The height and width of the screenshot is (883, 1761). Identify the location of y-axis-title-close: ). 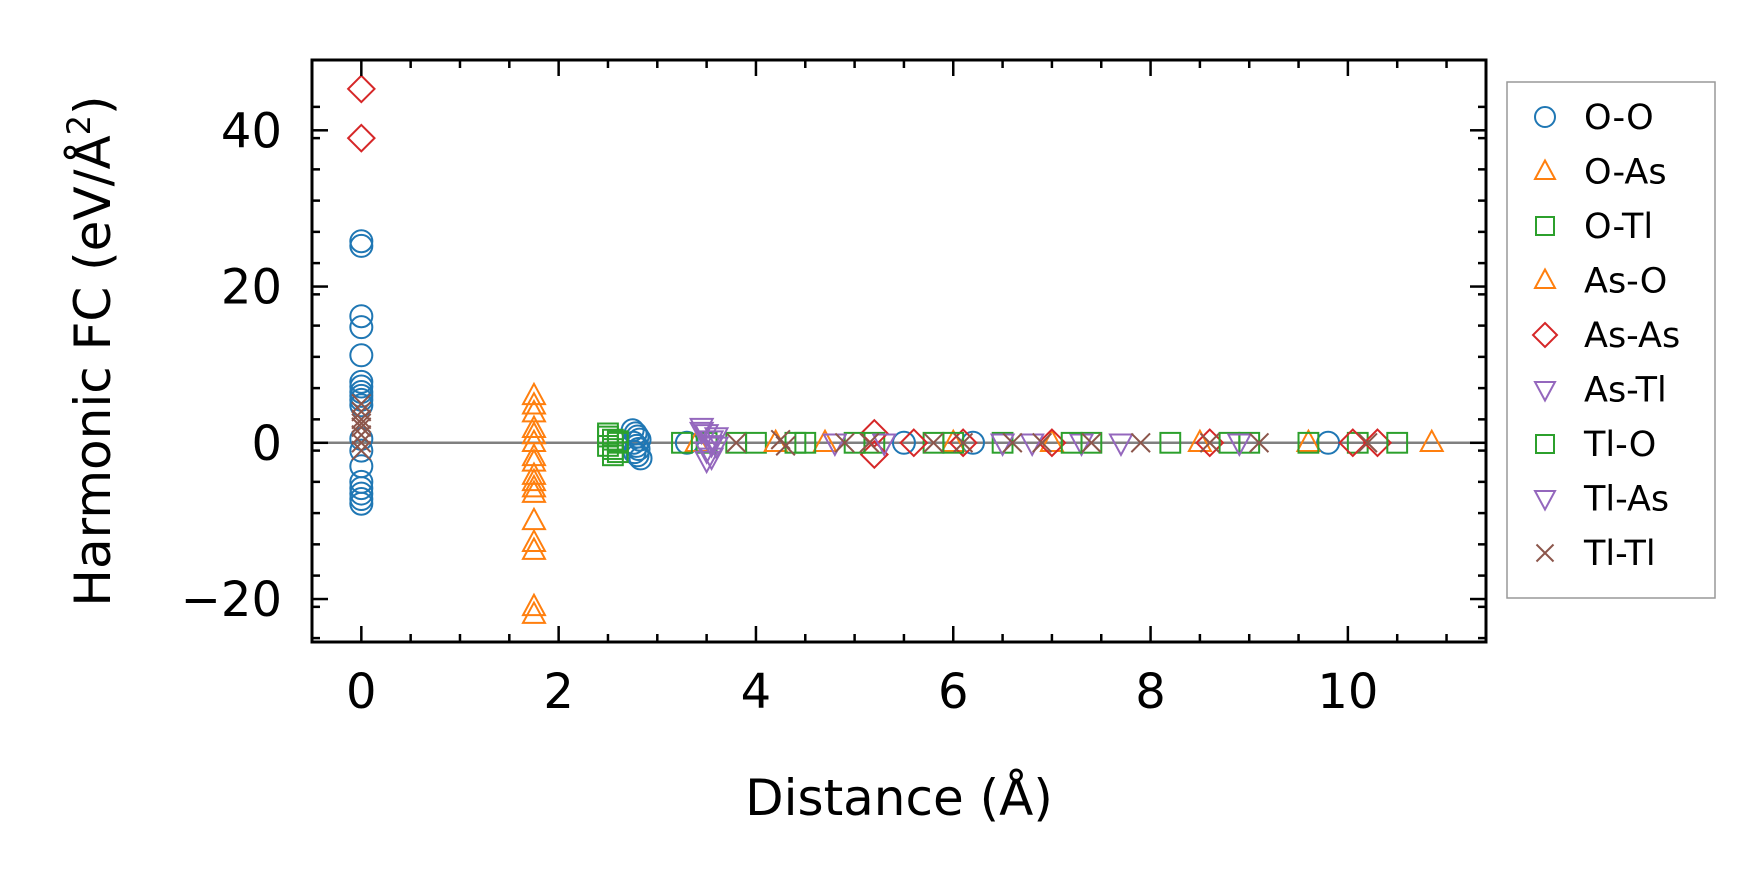
(93, 105).